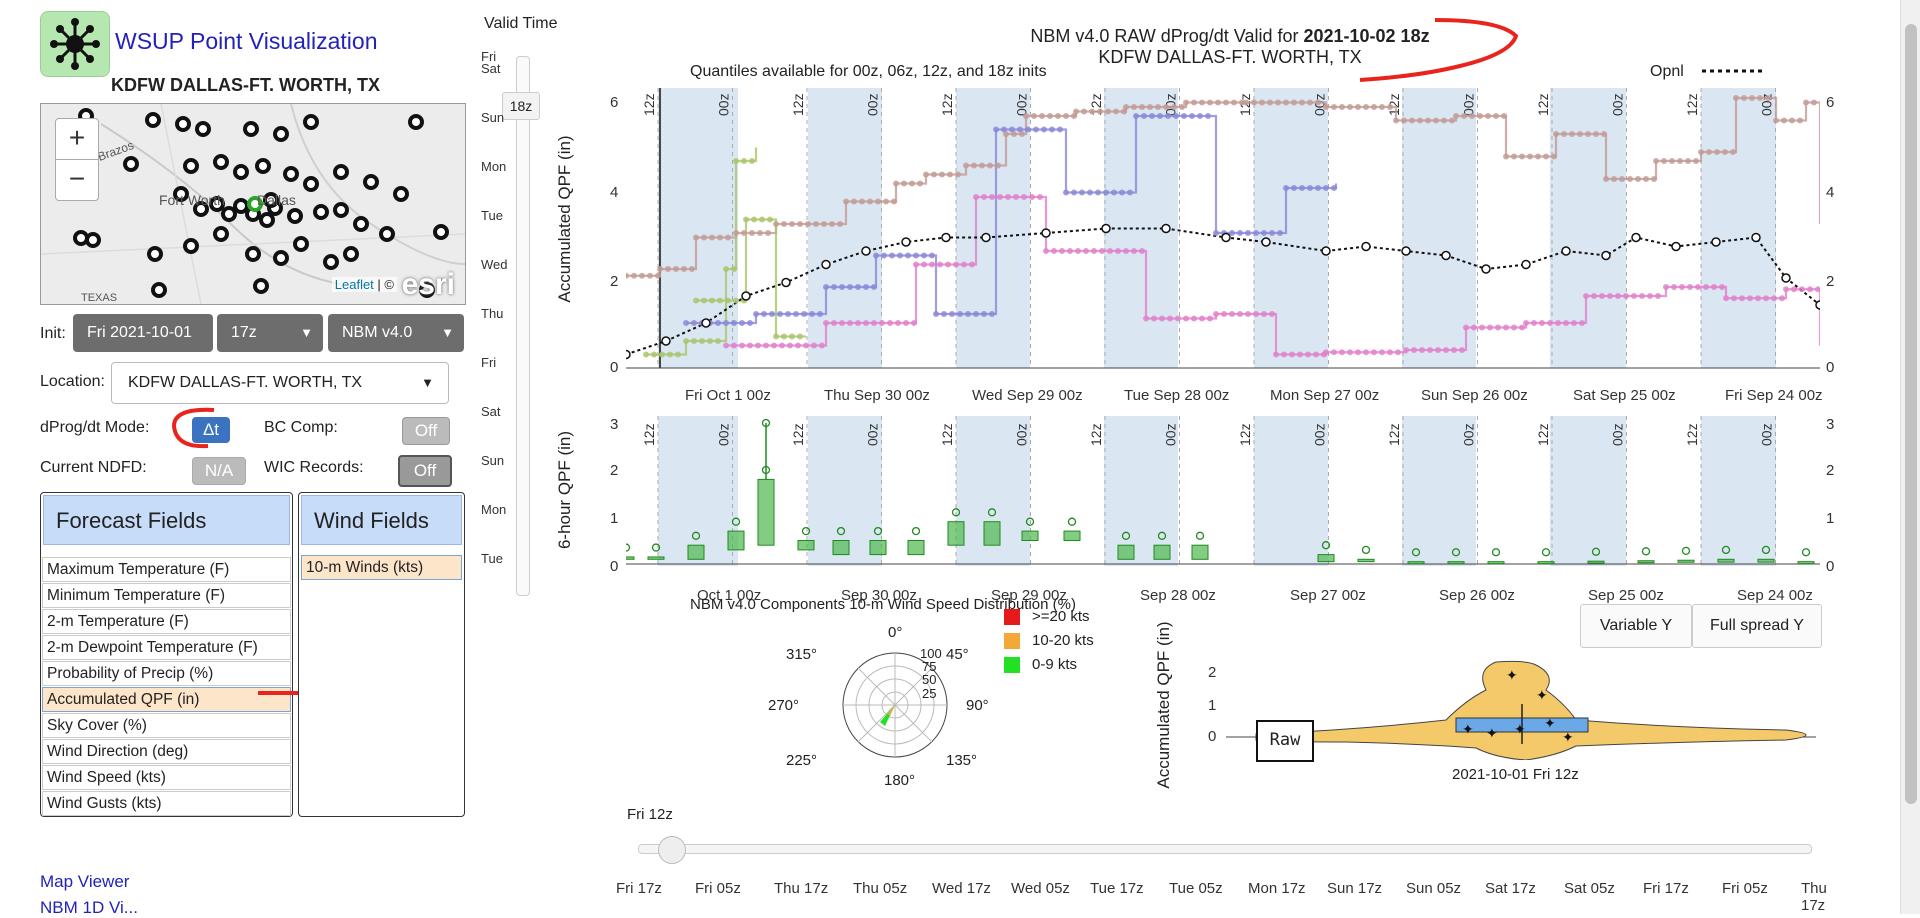 The width and height of the screenshot is (1920, 918). What do you see at coordinates (1027, 395) in the screenshot?
I see `main-xtick: Wed Sep 29 00z` at bounding box center [1027, 395].